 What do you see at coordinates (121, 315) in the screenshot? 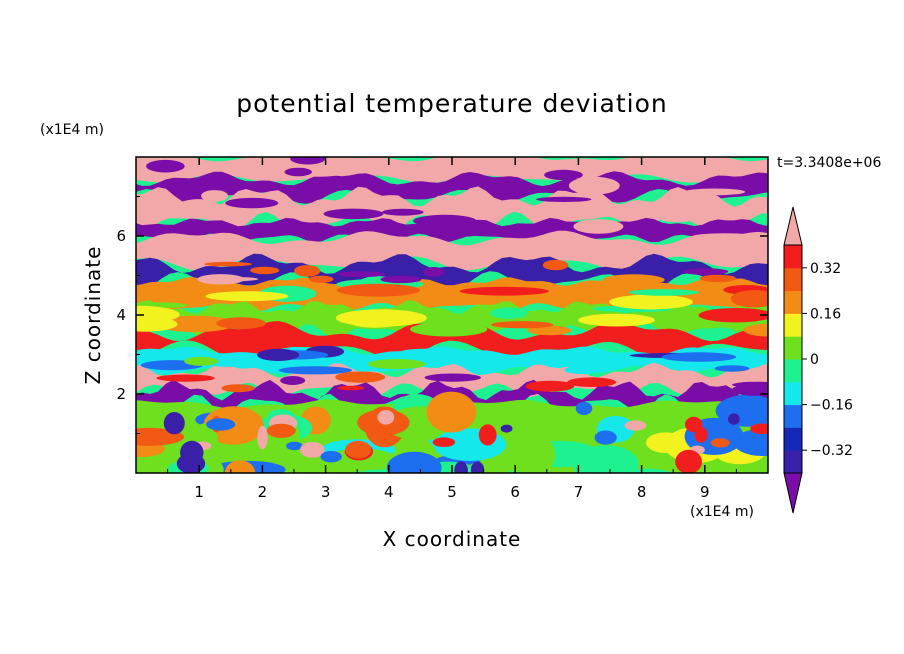
I see `y-tick-label: 4` at bounding box center [121, 315].